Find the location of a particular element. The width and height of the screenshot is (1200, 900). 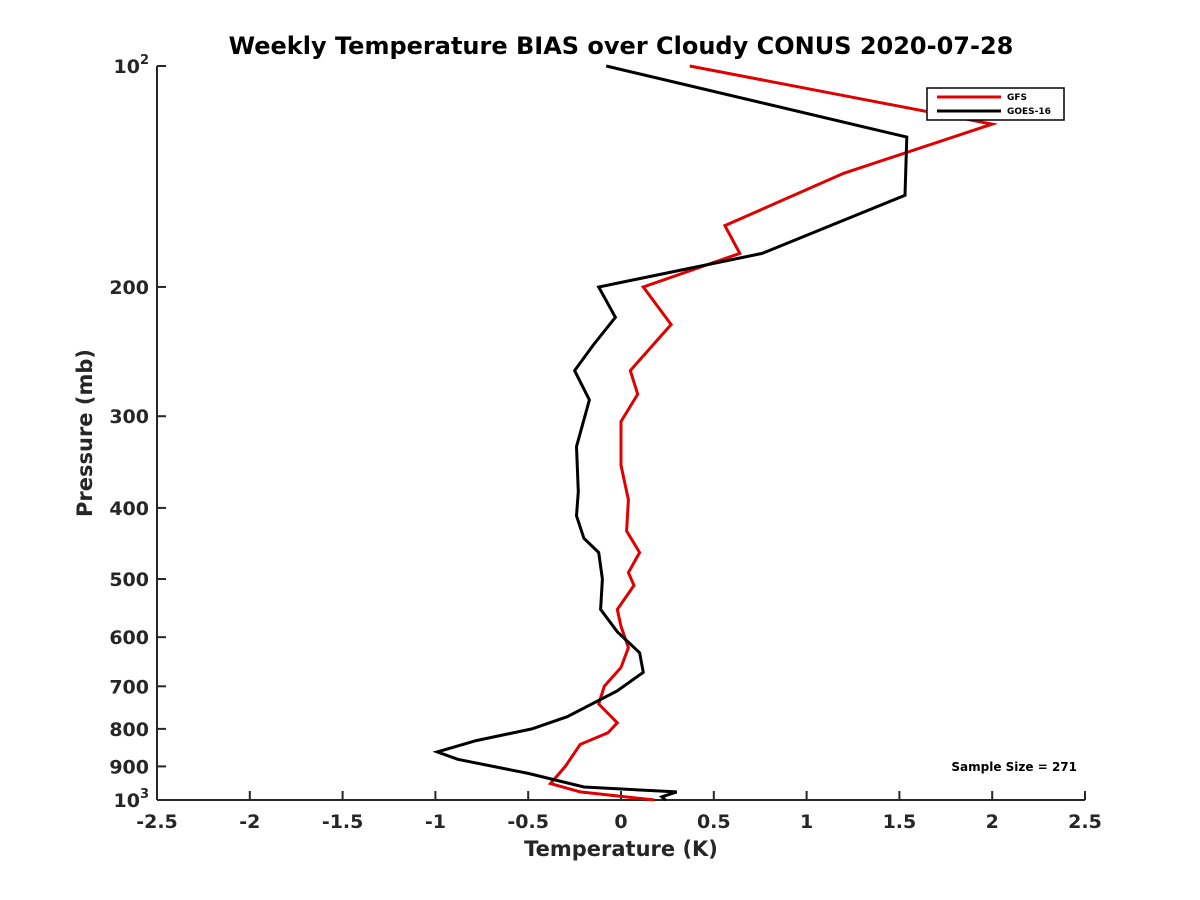

y-axis-ticks: 10² 200 300 400 500 600 700 800 900 10³ is located at coordinates (137, 432).